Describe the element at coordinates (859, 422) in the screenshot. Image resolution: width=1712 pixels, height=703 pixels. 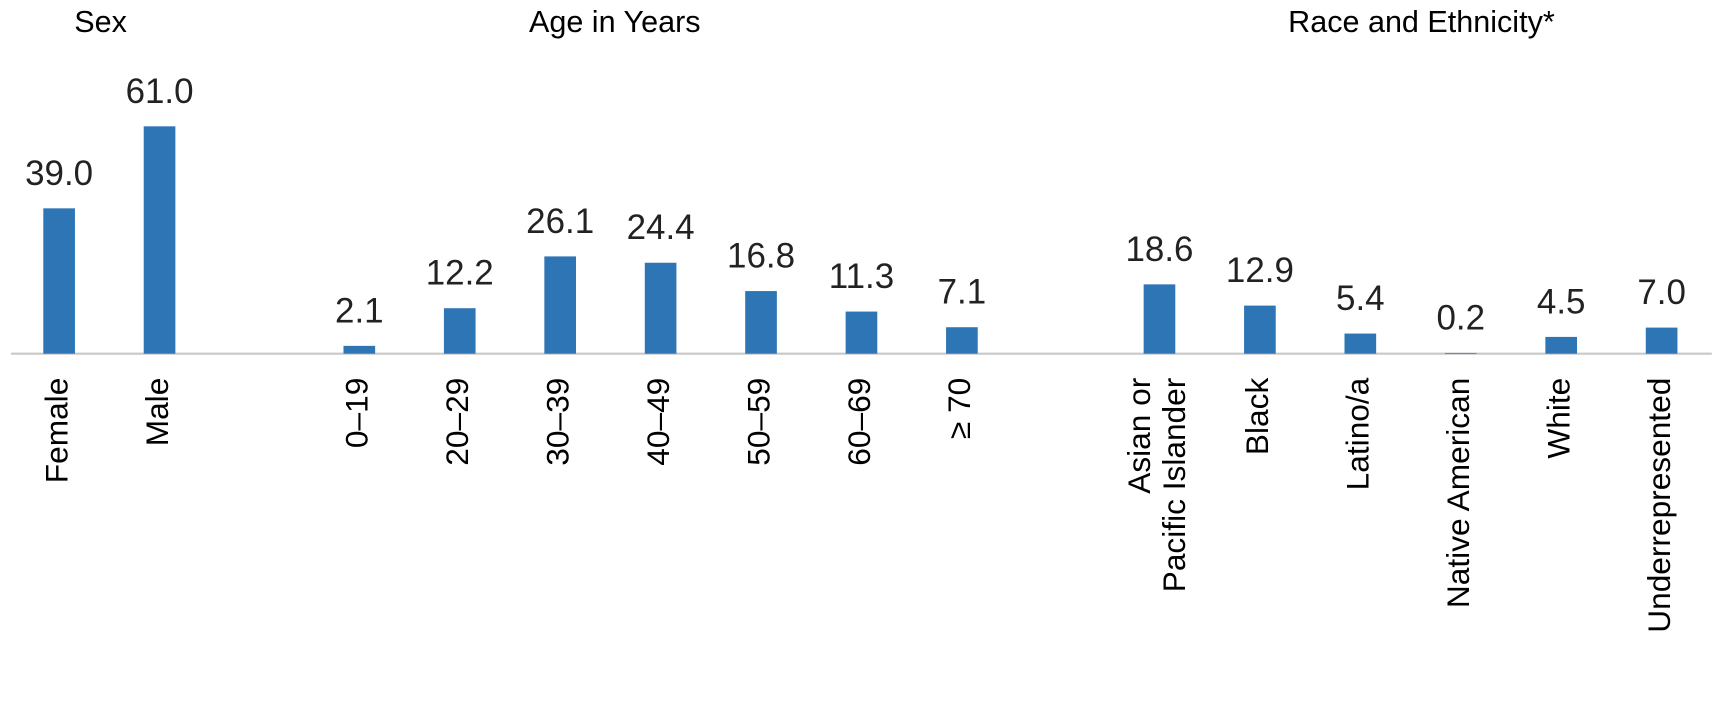
I see `x-tick-label: 60–69` at that location.